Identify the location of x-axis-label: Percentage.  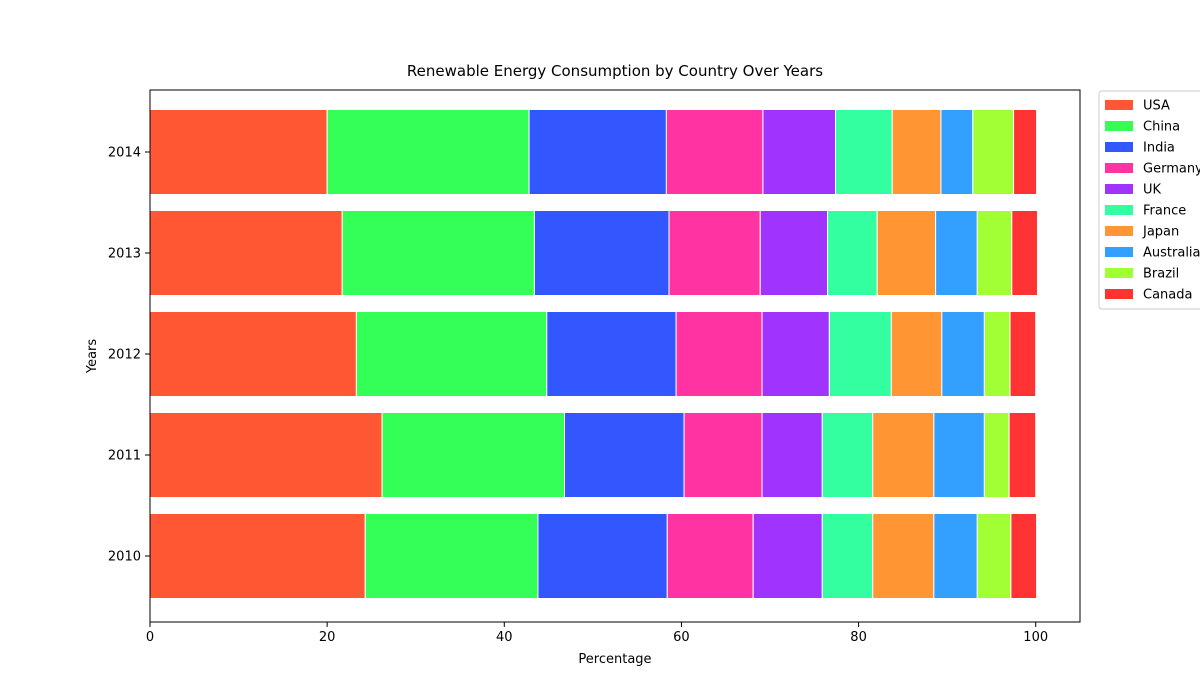
(614, 659).